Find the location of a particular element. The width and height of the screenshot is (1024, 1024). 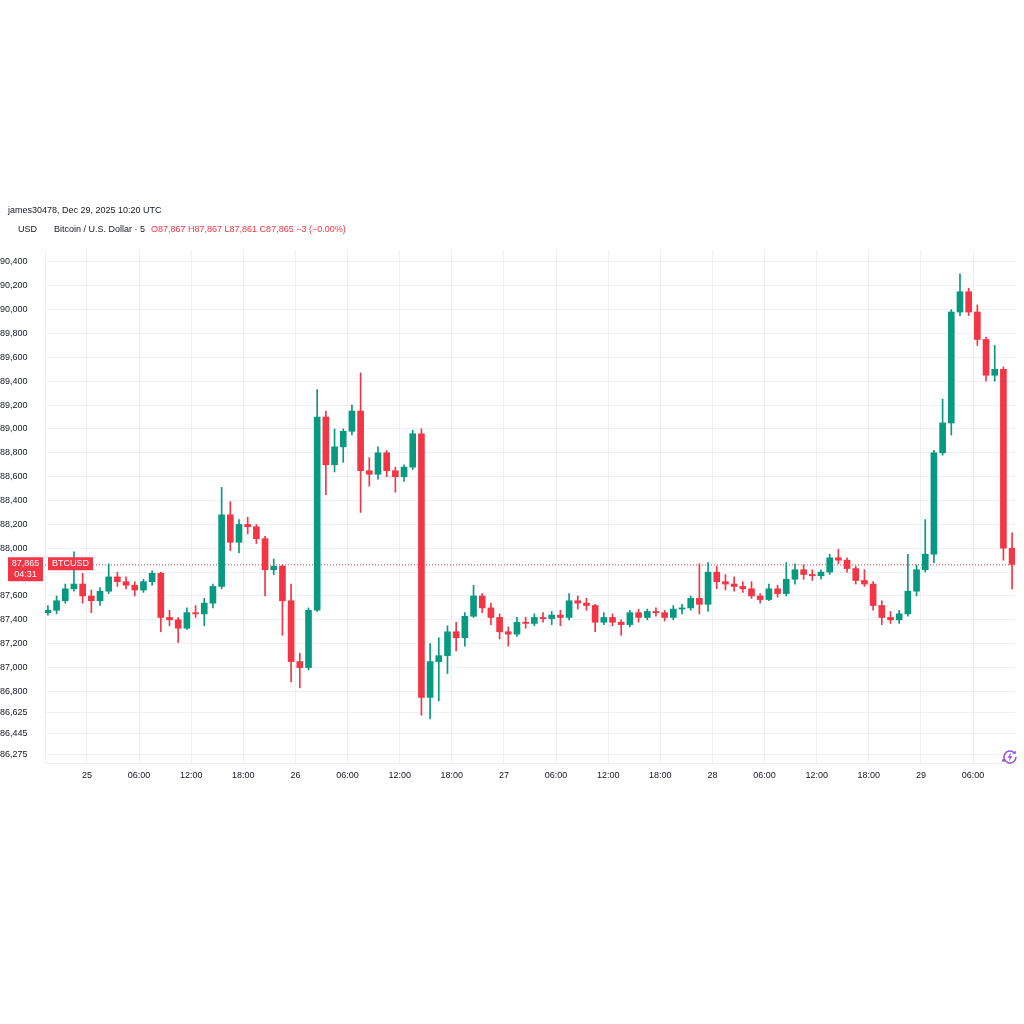

y-tick-label: 89,600 is located at coordinates (14, 356).